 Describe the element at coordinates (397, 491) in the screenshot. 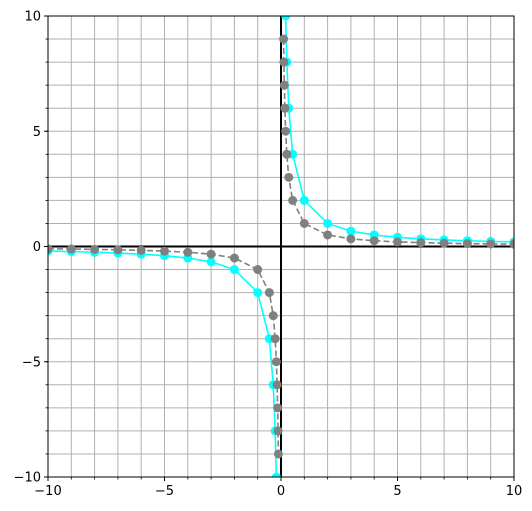

I see `x-tick-label: 5` at that location.